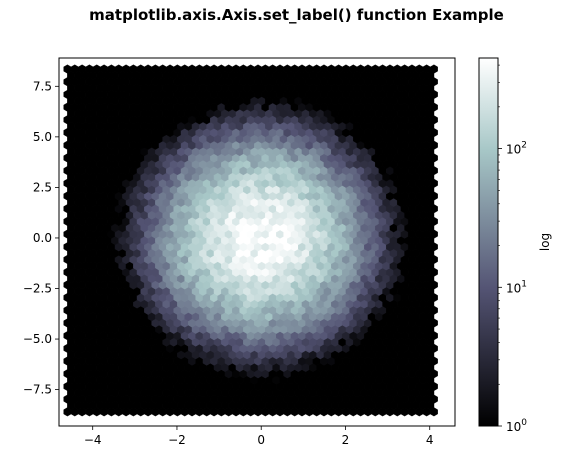 The image size is (573, 473). Describe the element at coordinates (516, 149) in the screenshot. I see `colorbar-tick-label: 10²` at that location.